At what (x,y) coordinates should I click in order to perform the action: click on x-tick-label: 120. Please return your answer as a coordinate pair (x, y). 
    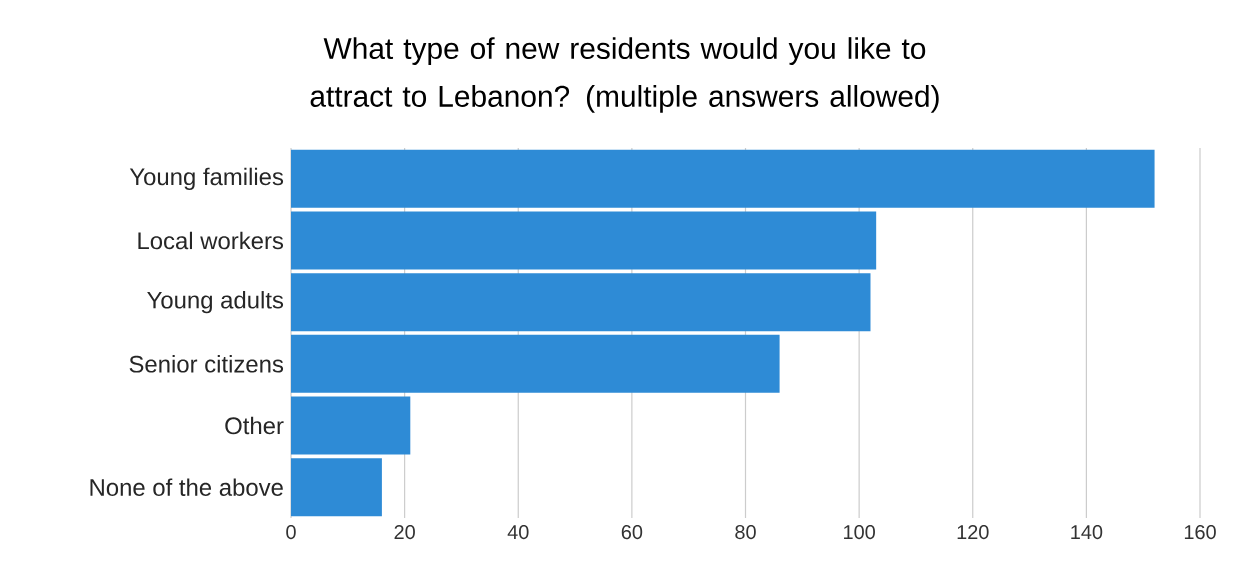
    Looking at the image, I should click on (973, 532).